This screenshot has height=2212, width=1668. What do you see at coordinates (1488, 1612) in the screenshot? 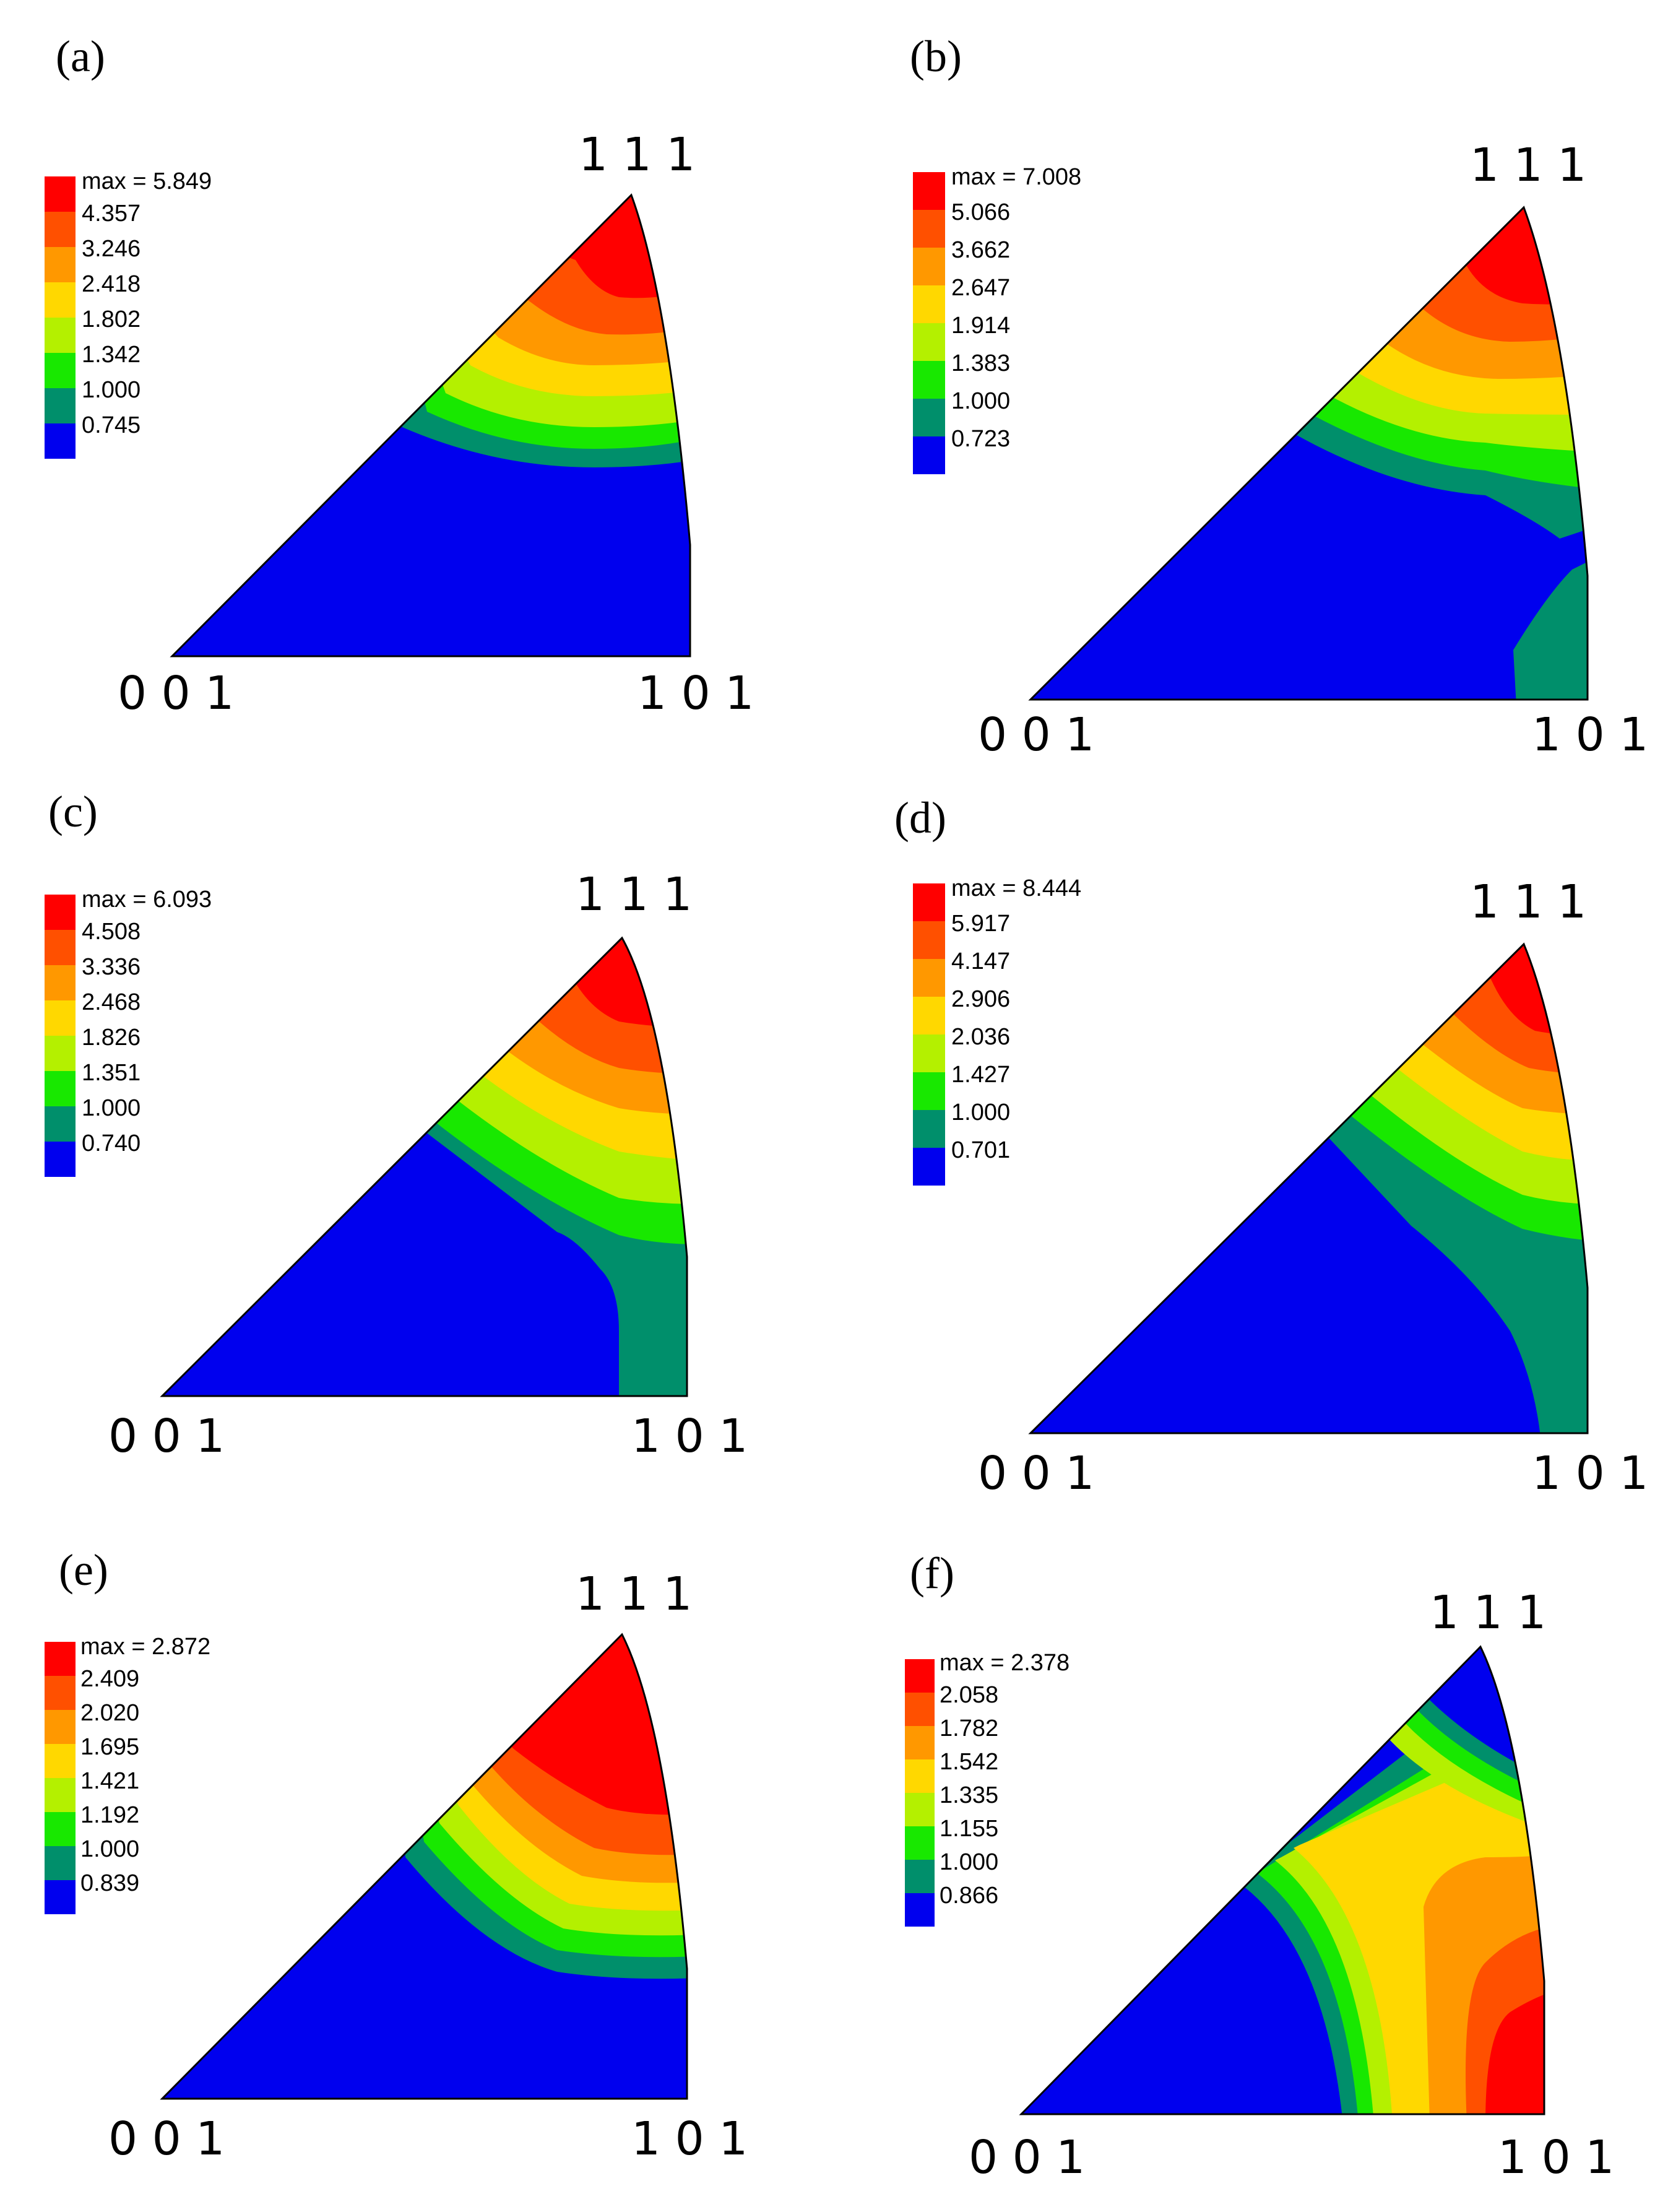
I see `pole-111-label-f: 1 1 1` at bounding box center [1488, 1612].